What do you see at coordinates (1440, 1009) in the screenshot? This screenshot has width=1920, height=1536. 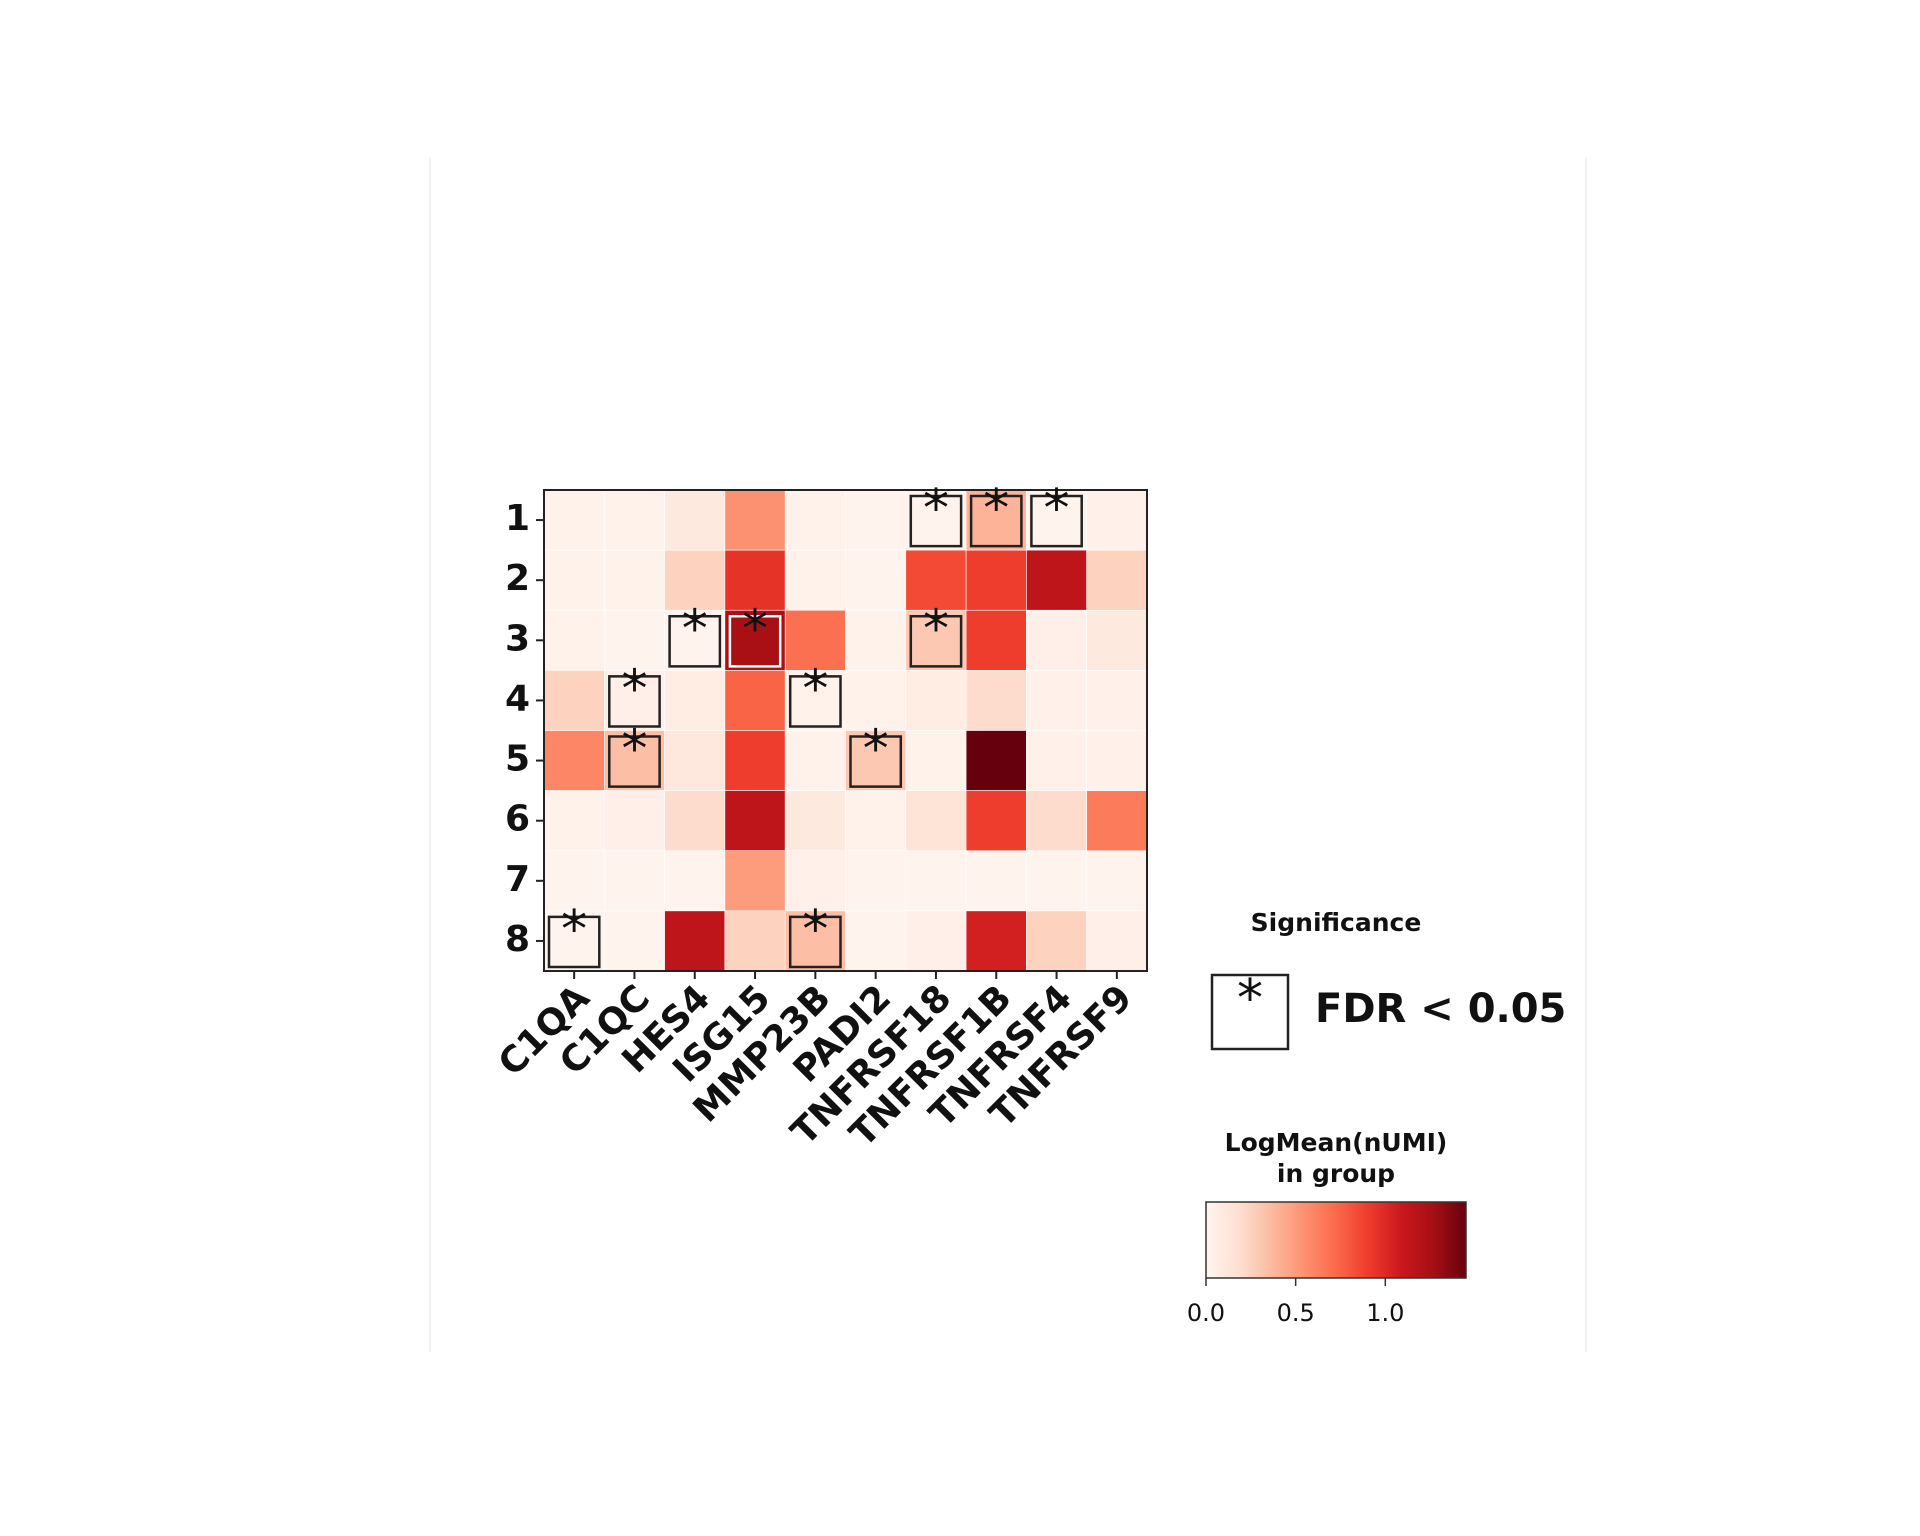 I see `legend-label: FDR < 0.05` at bounding box center [1440, 1009].